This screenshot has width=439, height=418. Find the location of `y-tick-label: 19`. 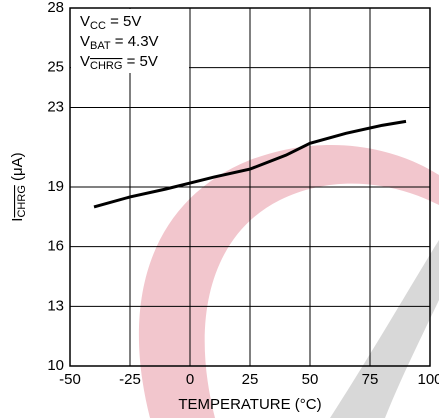

y-tick-label: 19 is located at coordinates (55, 186).